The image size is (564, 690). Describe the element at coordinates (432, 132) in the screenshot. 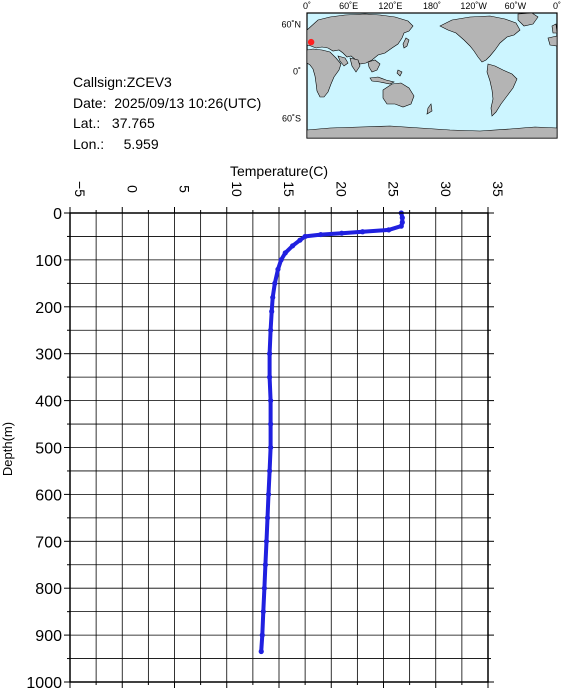

I see `antarctica-land` at that location.